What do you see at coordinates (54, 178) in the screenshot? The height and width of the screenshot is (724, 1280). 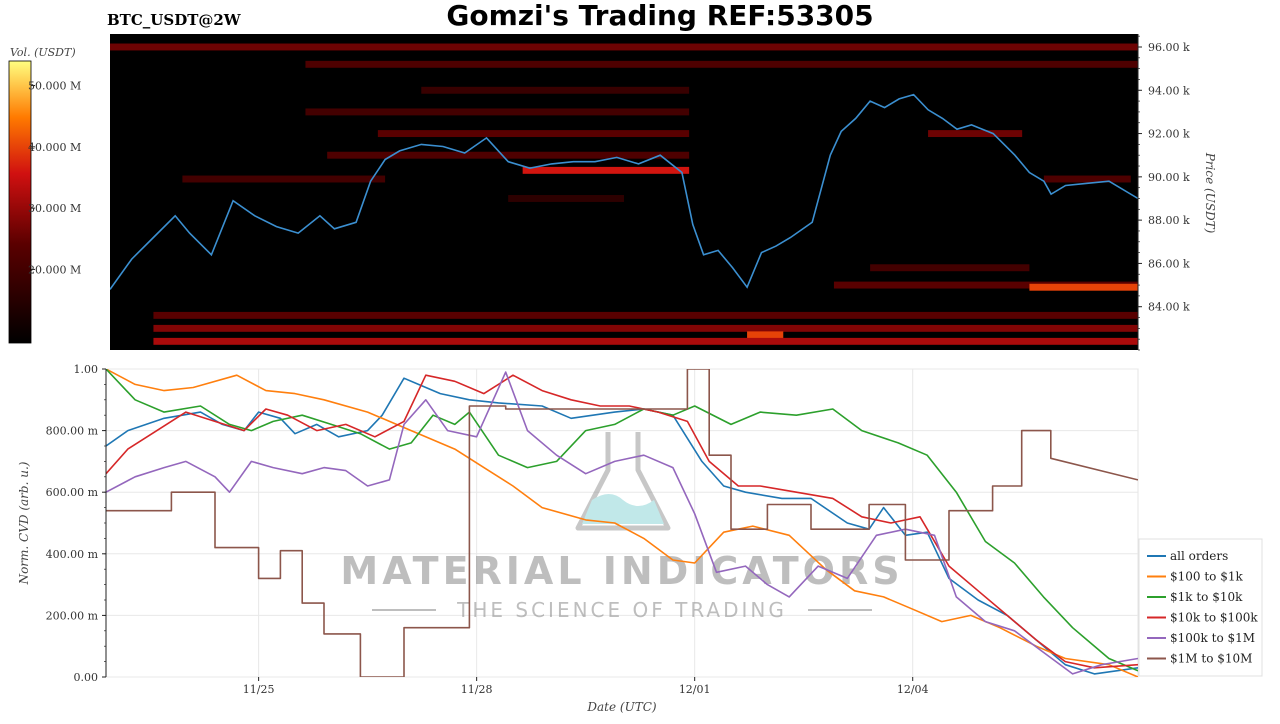 I see `colorbar-ticks: 20.000 M 30.000 M 40.000 M 50.000 M` at bounding box center [54, 178].